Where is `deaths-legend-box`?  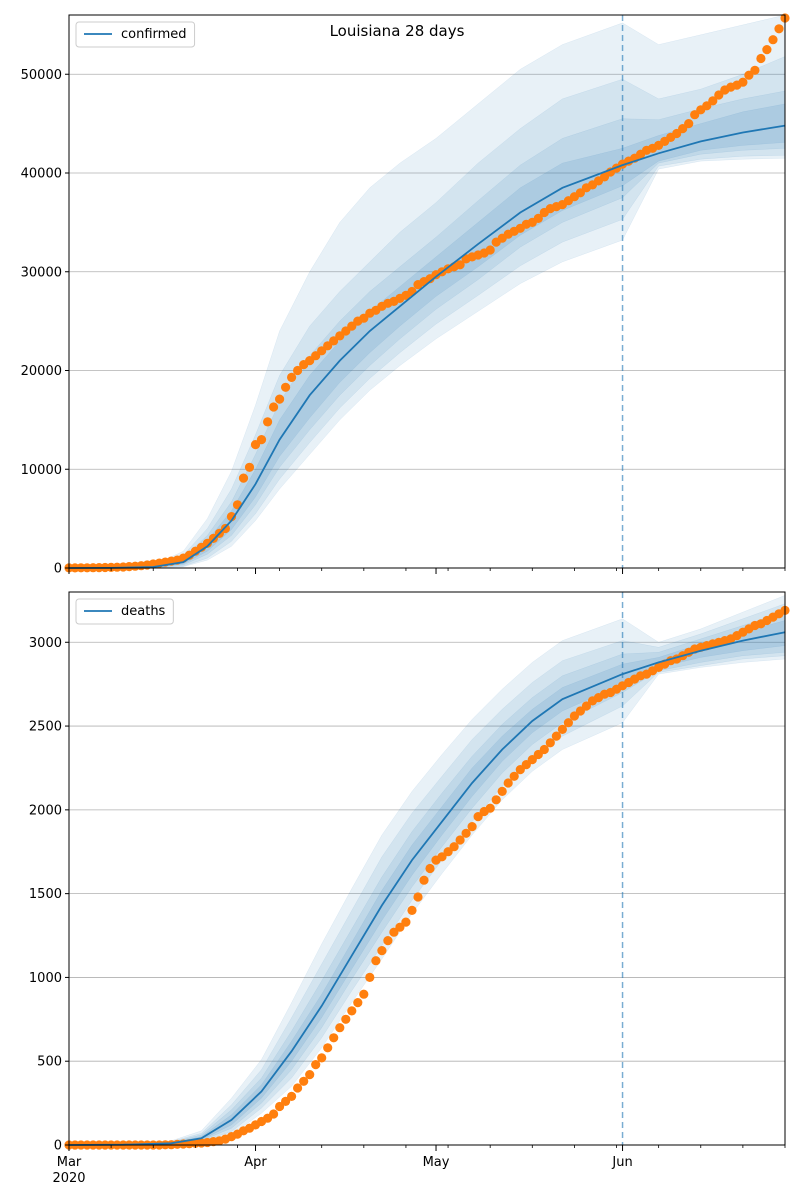 deaths-legend-box is located at coordinates (124, 611).